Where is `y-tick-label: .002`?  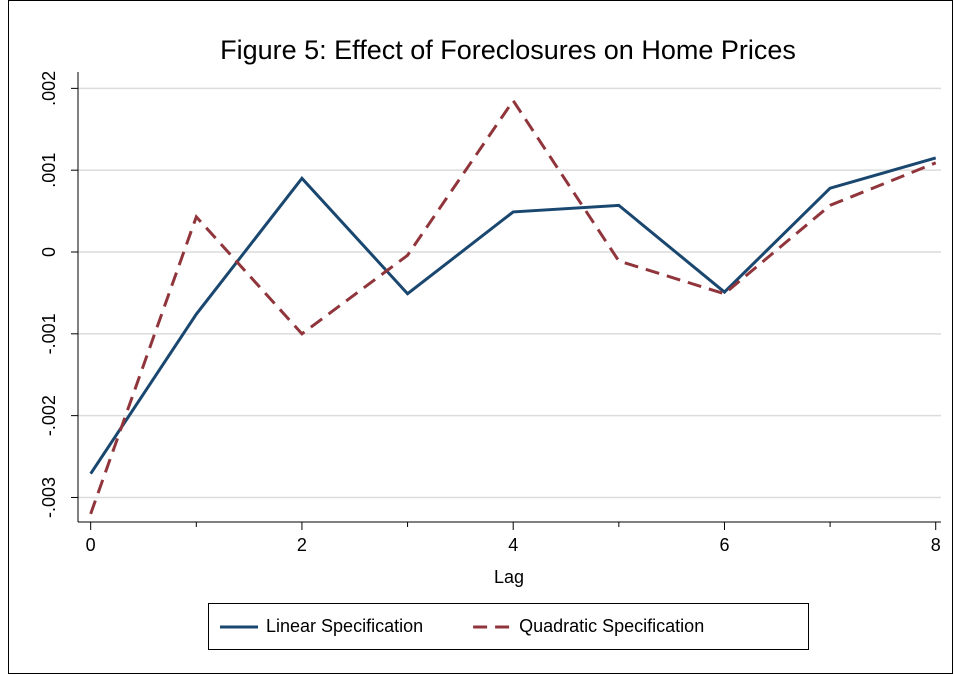 y-tick-label: .002 is located at coordinates (49, 88).